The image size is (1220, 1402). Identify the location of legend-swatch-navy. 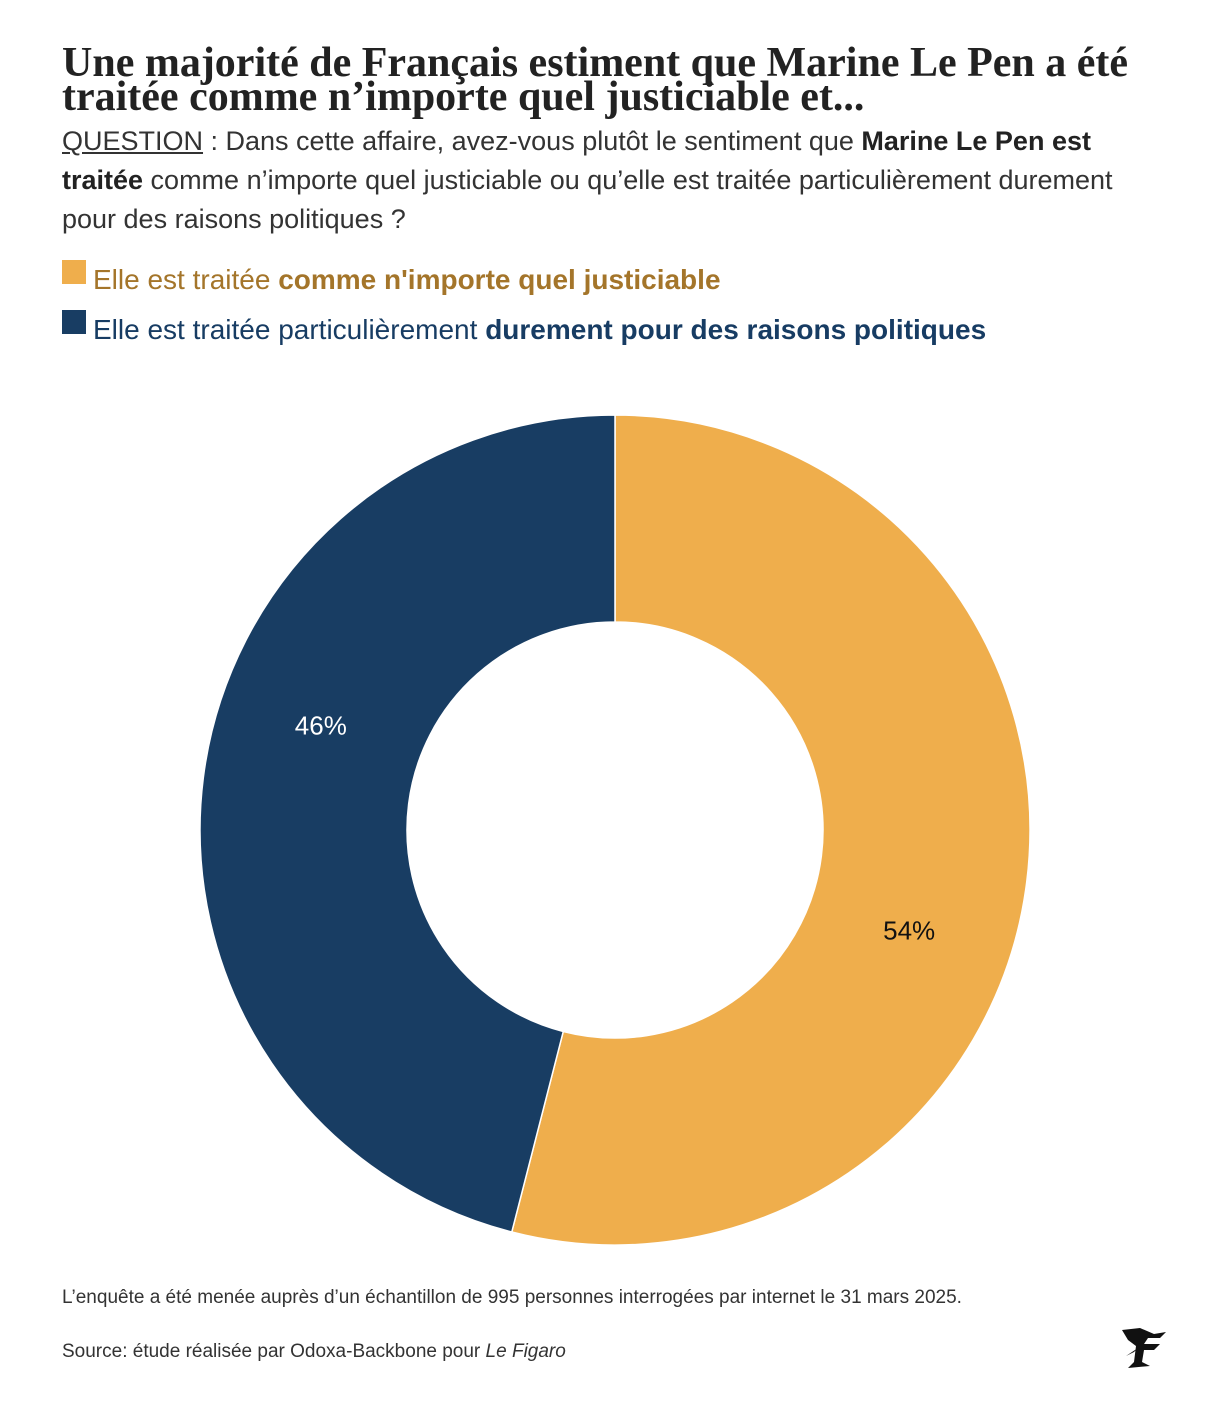
(74, 322).